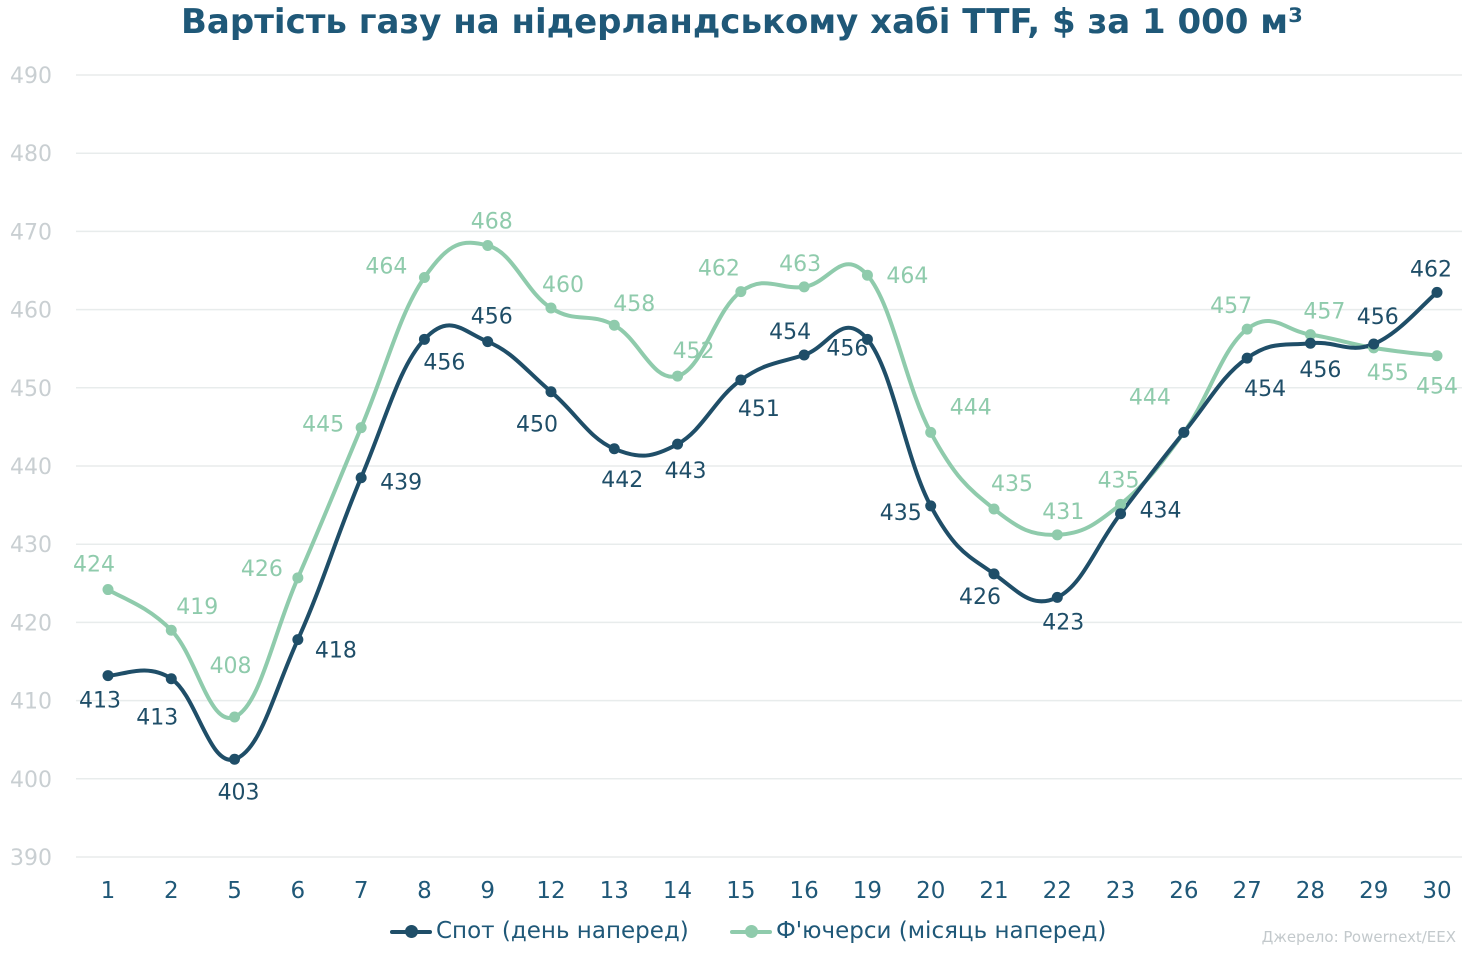 The image size is (1484, 966). What do you see at coordinates (31, 702) in the screenshot?
I see `y-tick-label: 410` at bounding box center [31, 702].